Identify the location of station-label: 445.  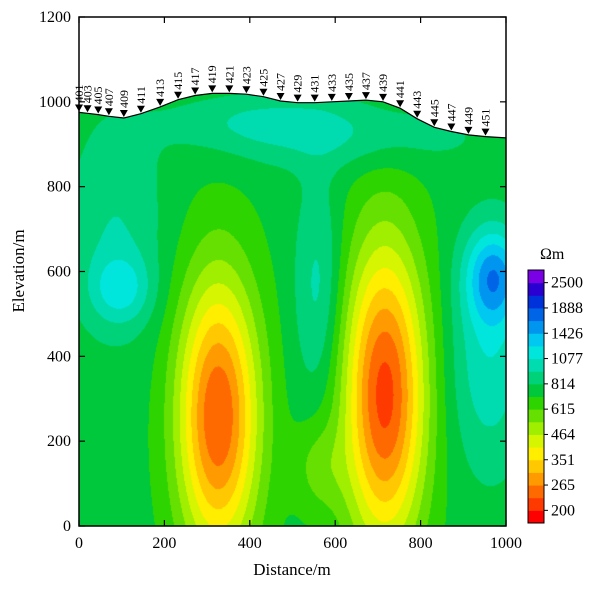
(434, 108).